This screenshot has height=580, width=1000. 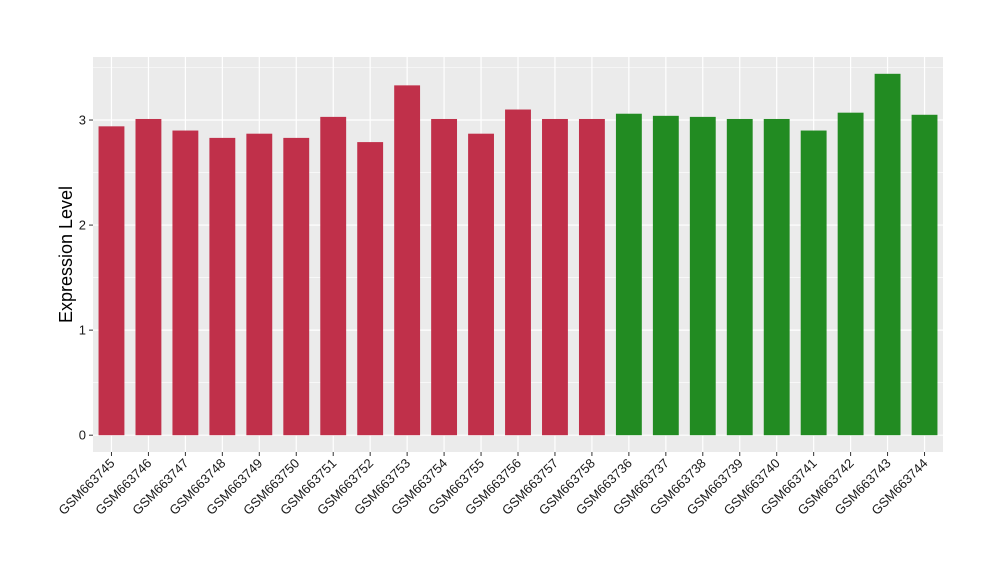 I want to click on bar-GSM663737, so click(x=665, y=275).